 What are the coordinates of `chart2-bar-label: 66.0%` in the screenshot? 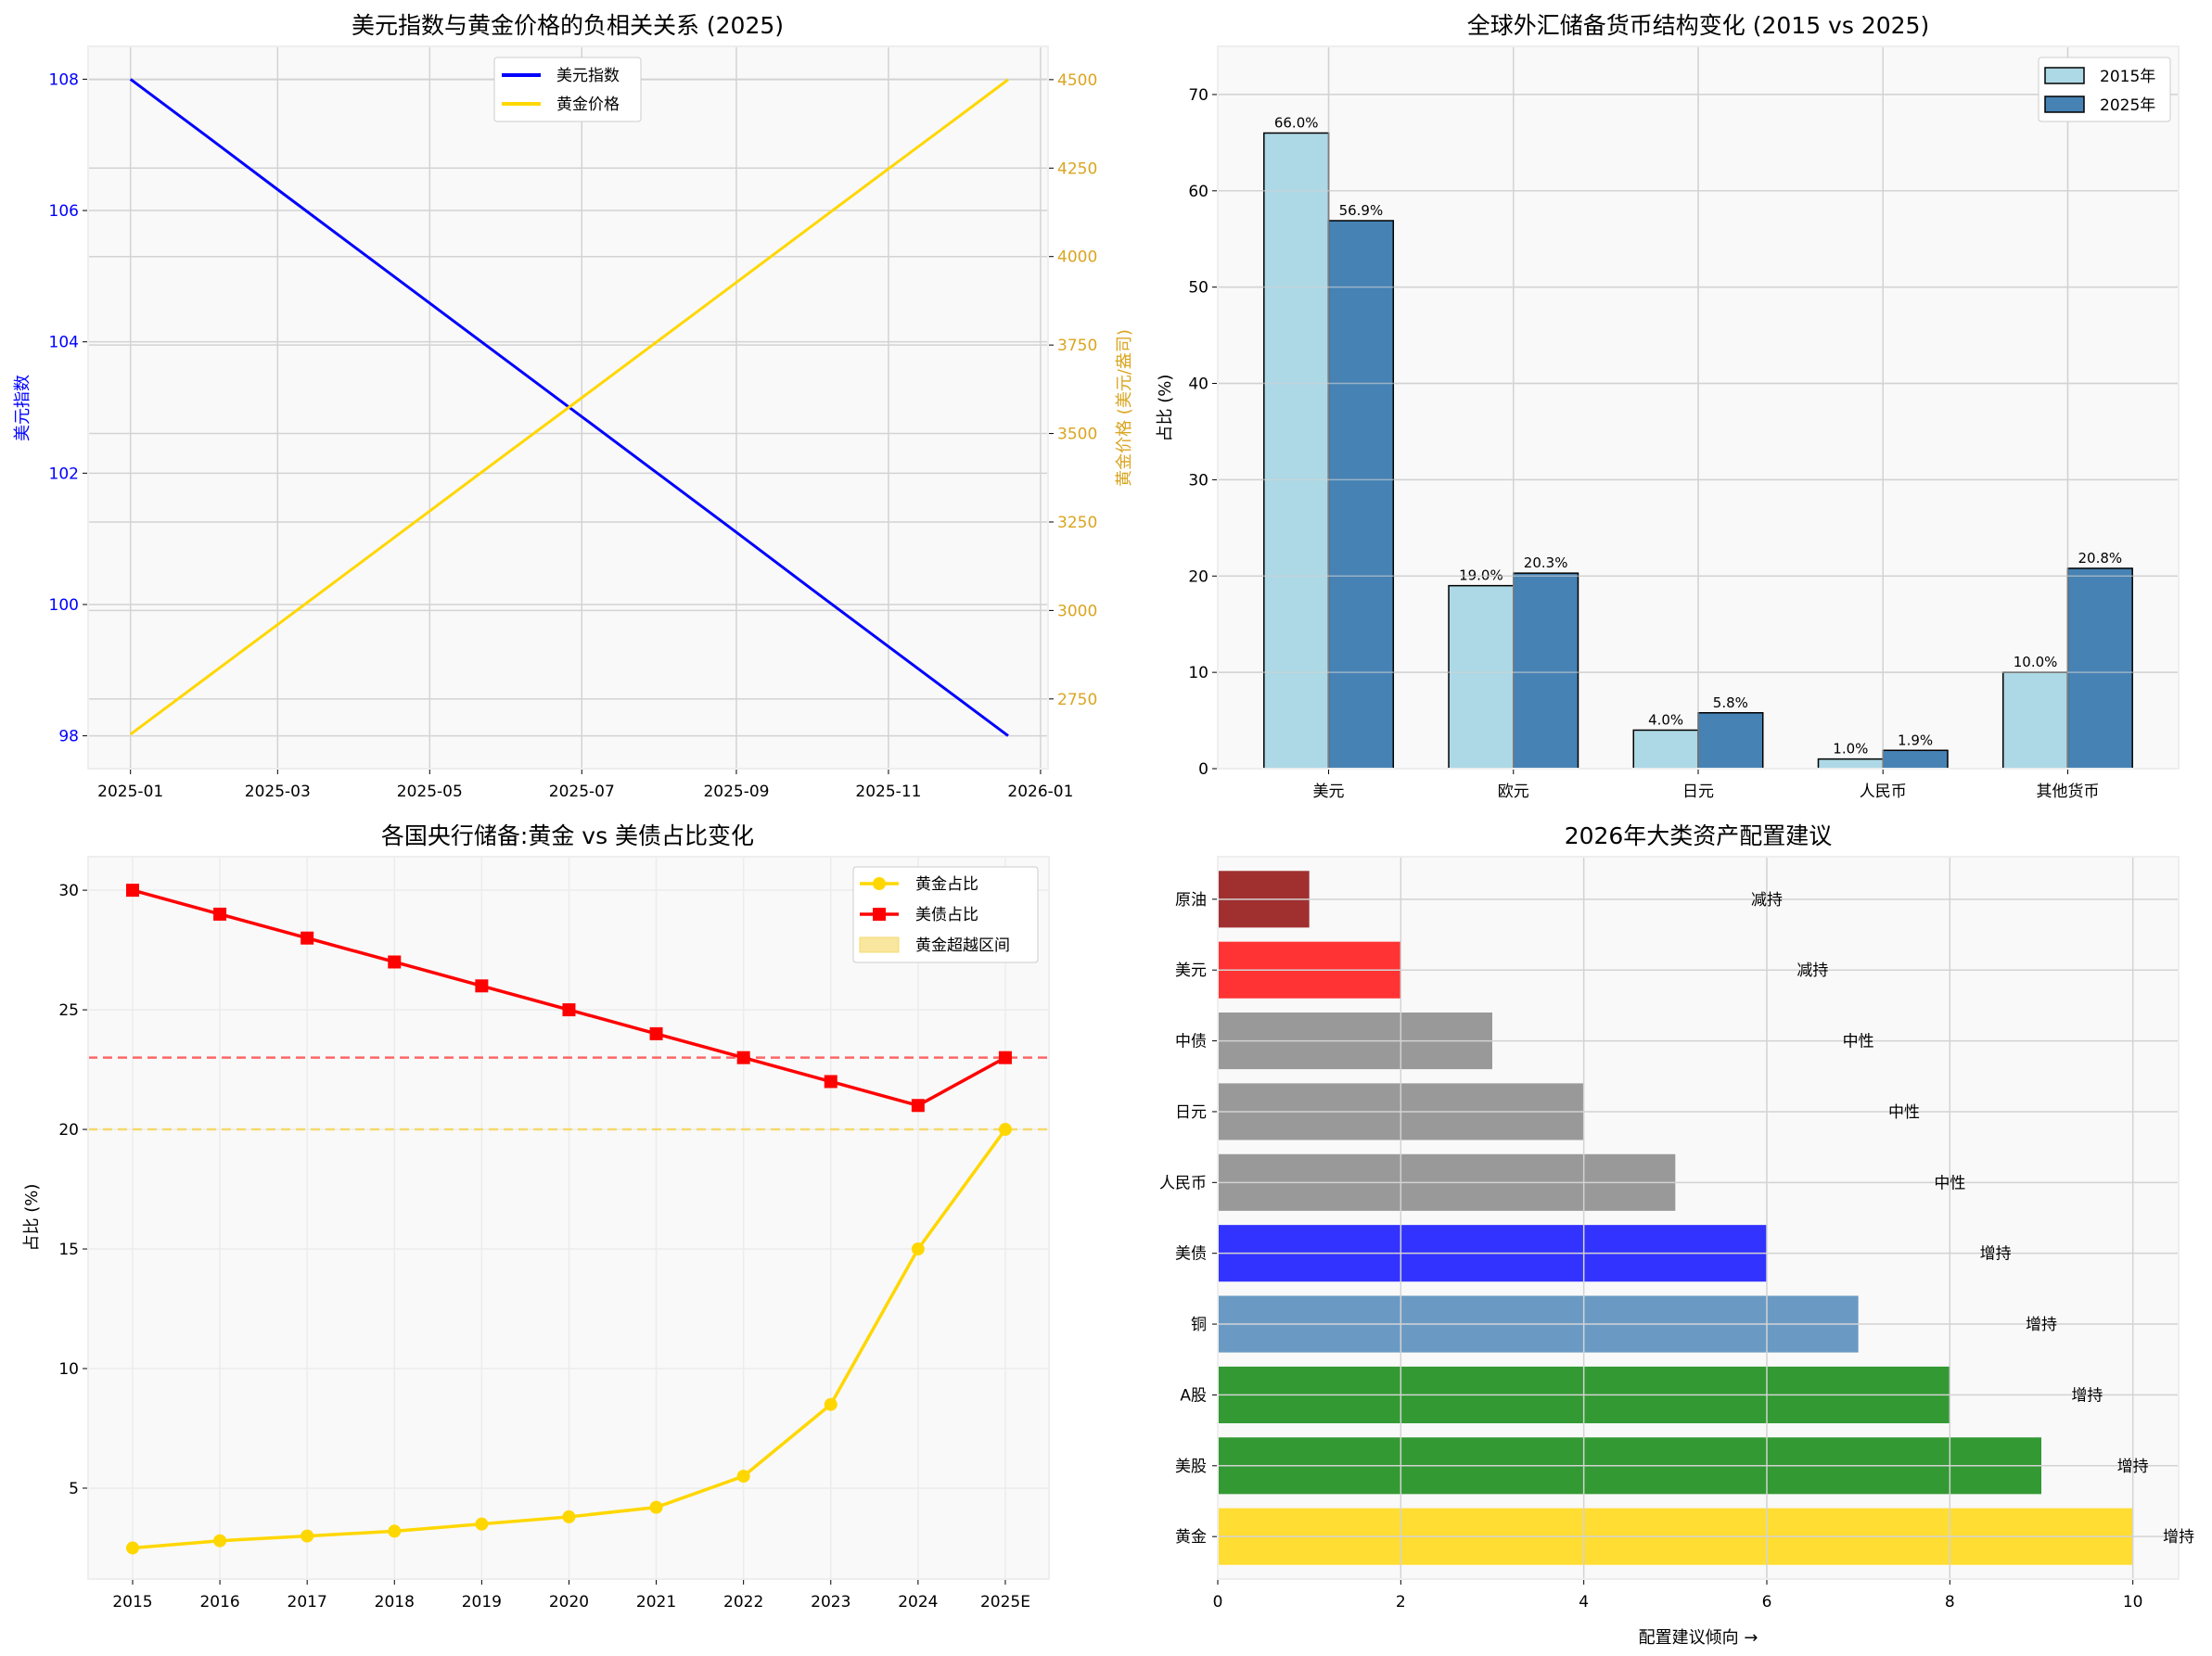 It's located at (1297, 122).